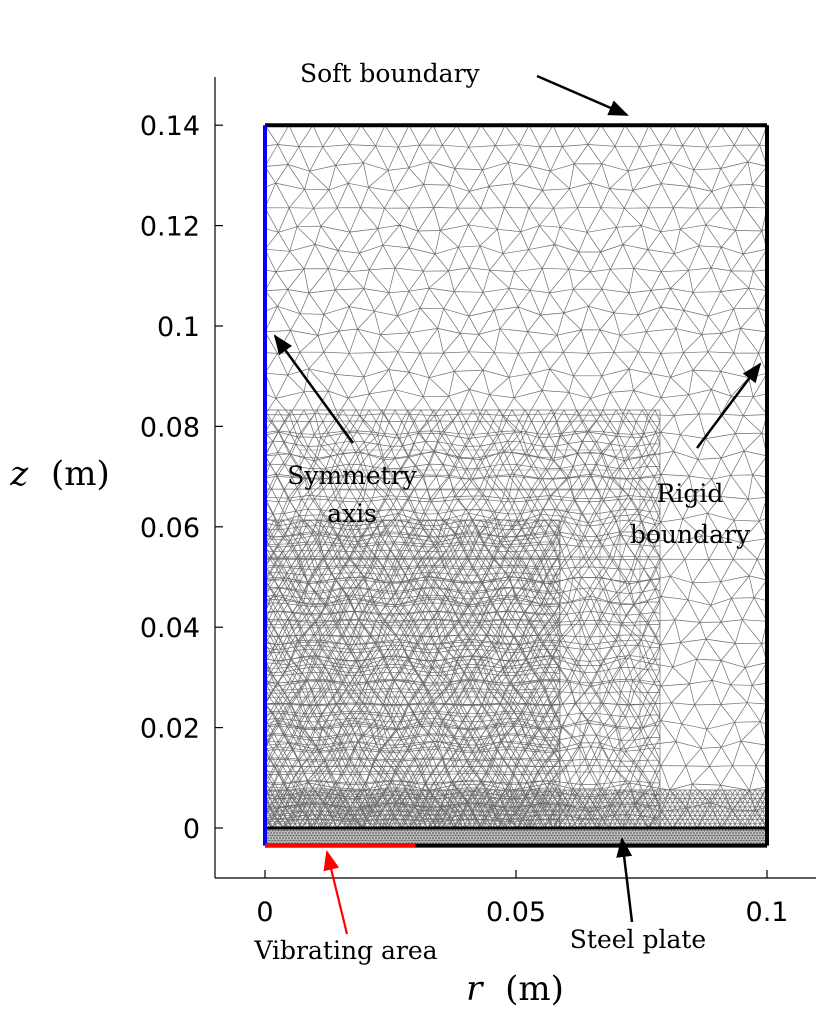  I want to click on y-tick-label: 0.08, so click(170, 427).